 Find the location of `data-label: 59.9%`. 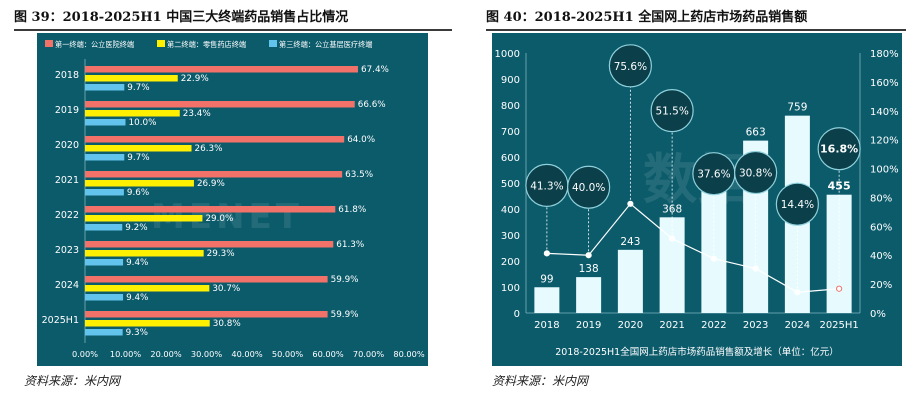

data-label: 59.9% is located at coordinates (345, 315).